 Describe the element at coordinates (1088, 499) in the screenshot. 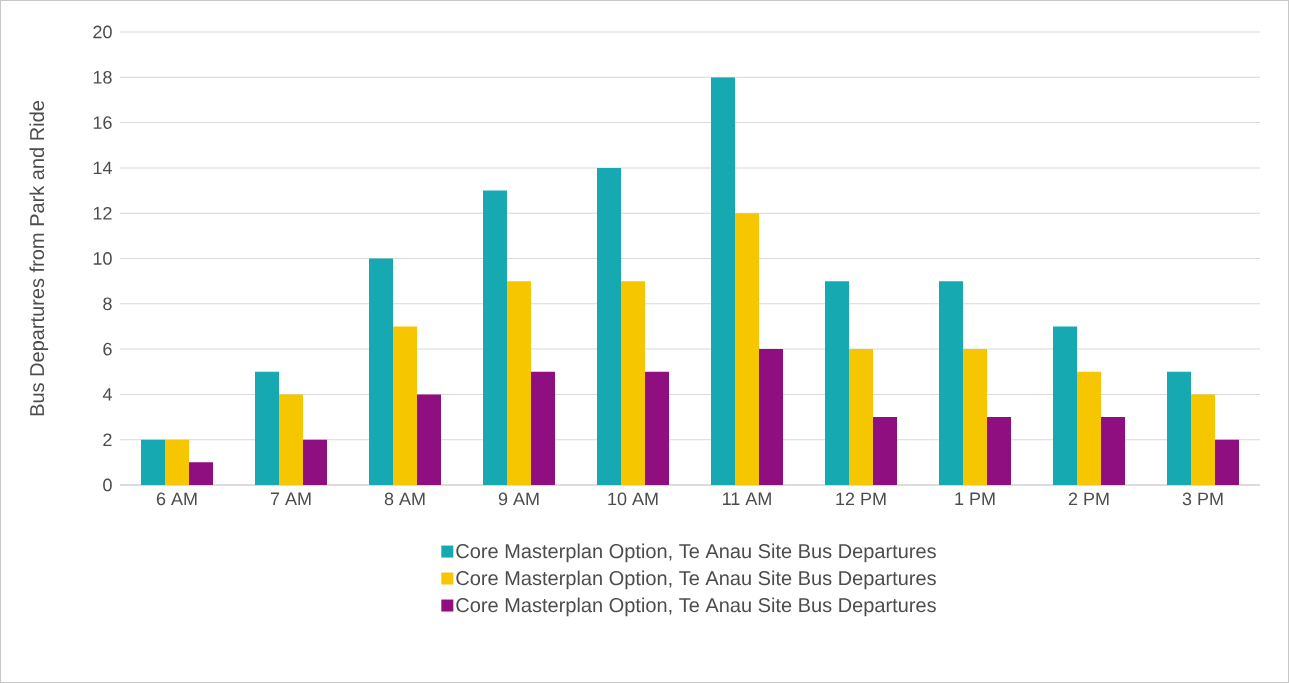

I see `x-tick-label: 2 PM` at that location.